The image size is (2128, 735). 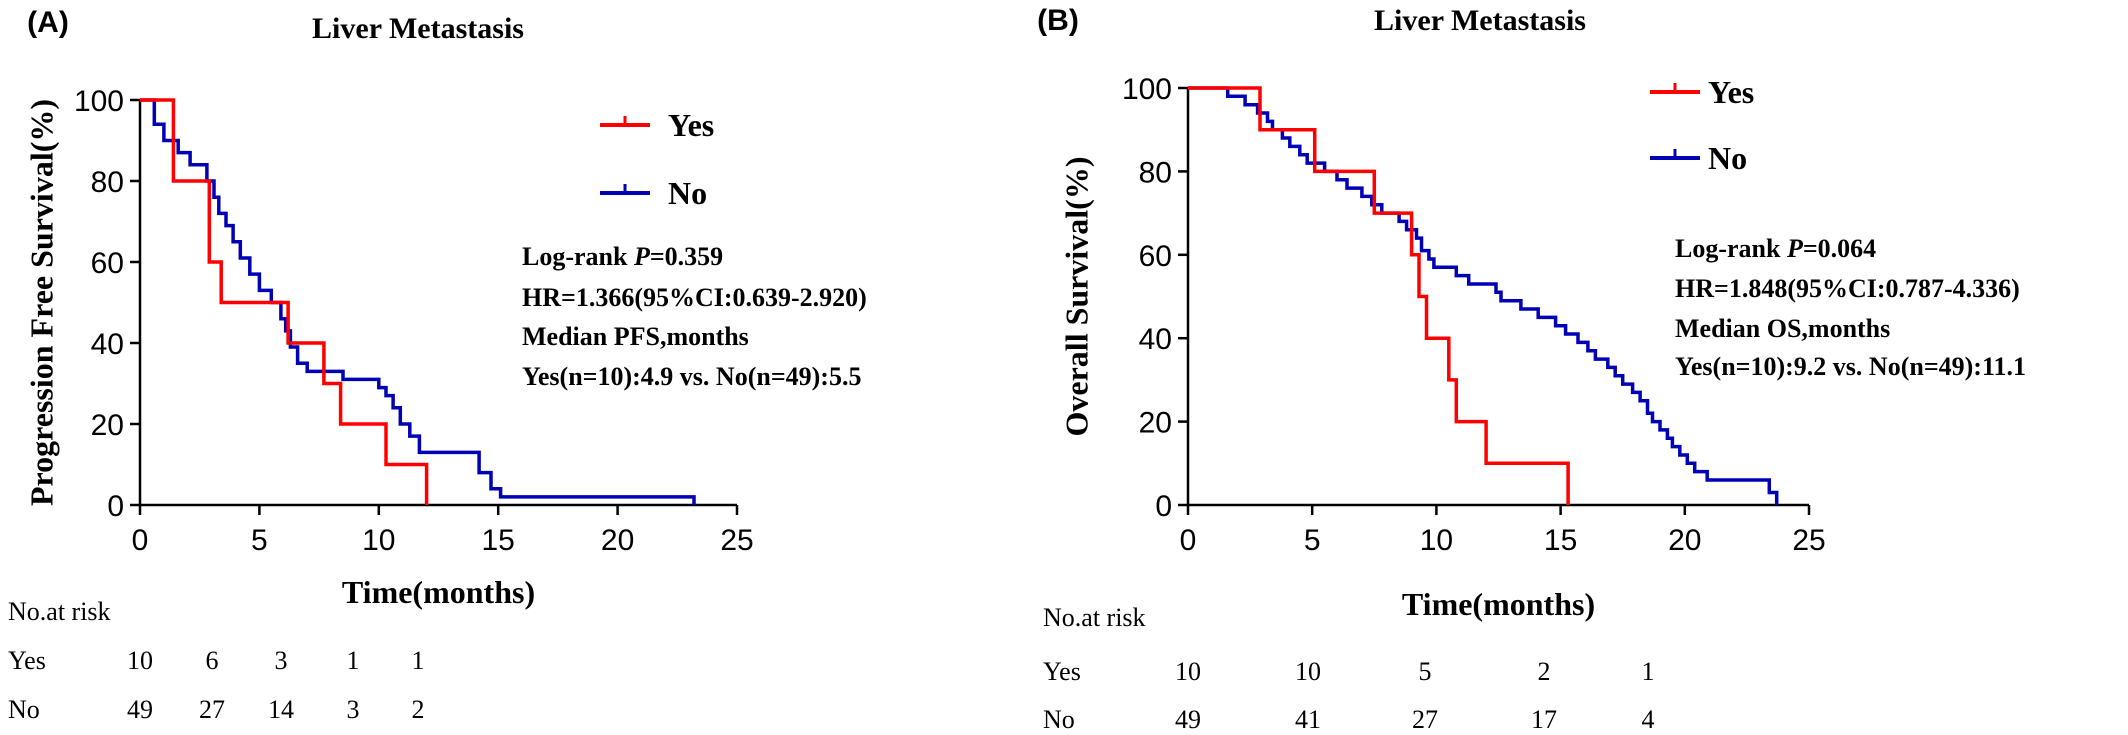 What do you see at coordinates (1425, 671) in the screenshot?
I see `risk-cell: 5` at bounding box center [1425, 671].